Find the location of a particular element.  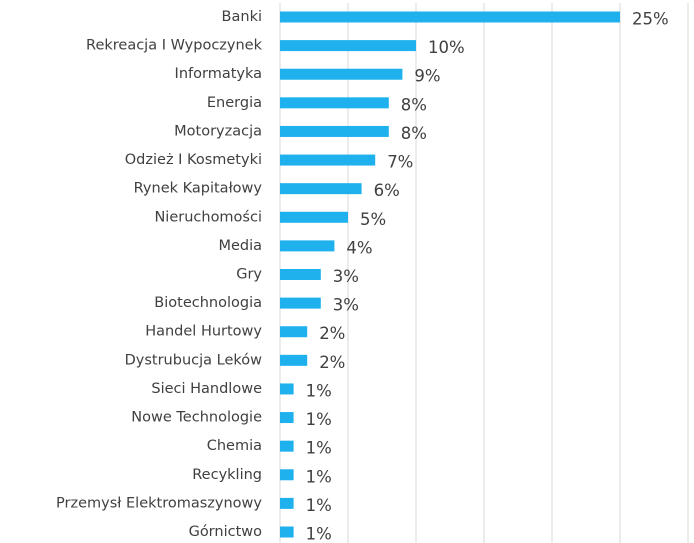

category-label: Biotechnologia is located at coordinates (208, 303).